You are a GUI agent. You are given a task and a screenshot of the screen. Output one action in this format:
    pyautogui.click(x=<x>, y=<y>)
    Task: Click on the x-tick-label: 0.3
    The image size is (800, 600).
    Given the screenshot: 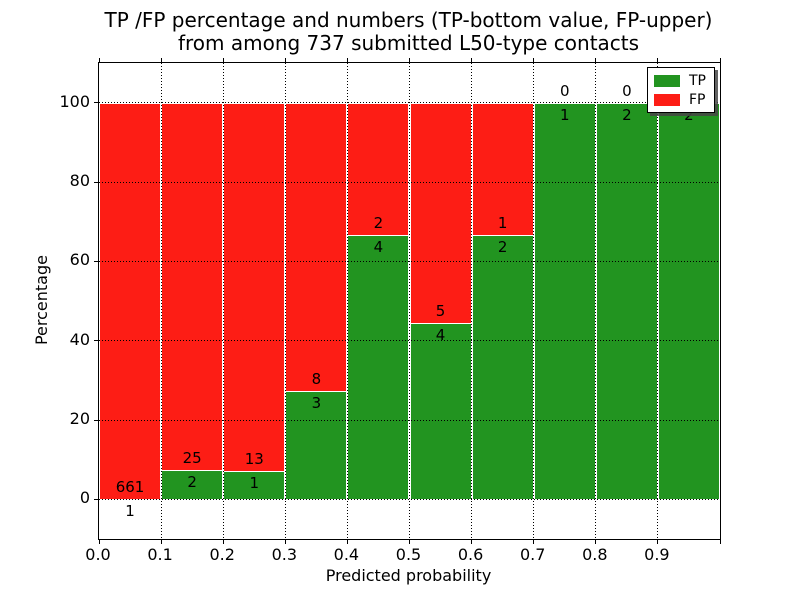 What is the action you would take?
    pyautogui.click(x=284, y=554)
    